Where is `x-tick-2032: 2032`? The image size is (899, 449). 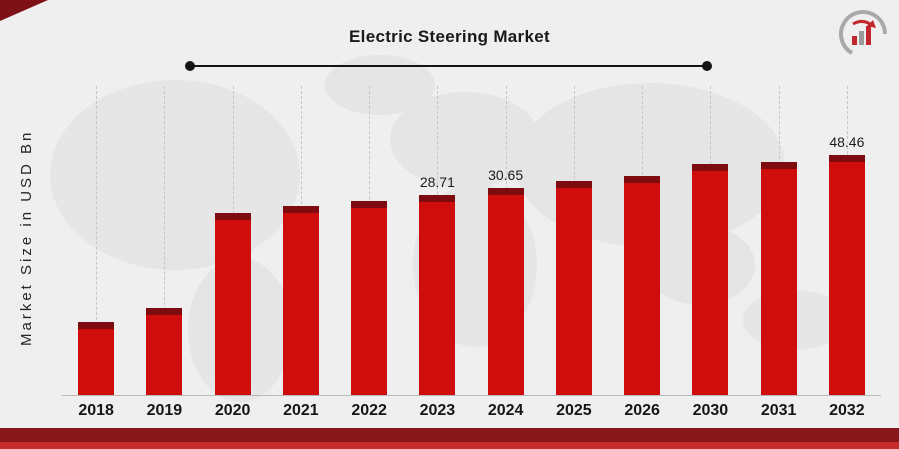
x-tick-2032: 2032 is located at coordinates (847, 410).